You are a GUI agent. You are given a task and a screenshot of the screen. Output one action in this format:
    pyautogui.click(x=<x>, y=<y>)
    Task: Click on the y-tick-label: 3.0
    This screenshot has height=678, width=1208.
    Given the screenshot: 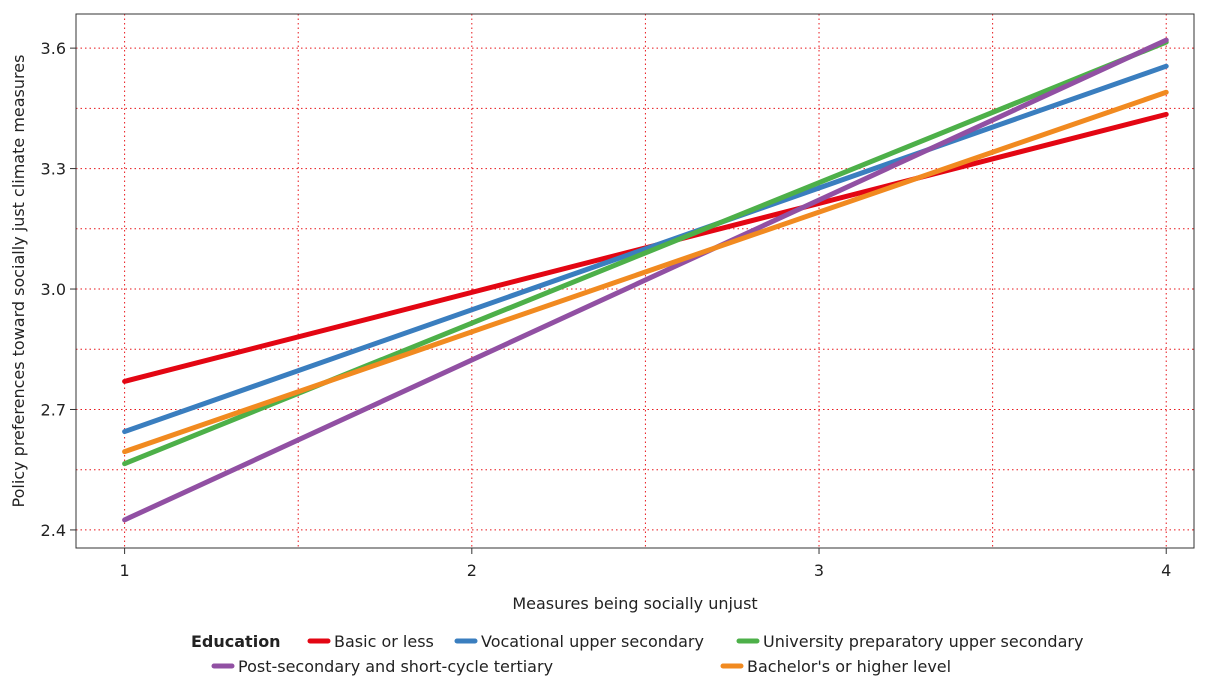 What is the action you would take?
    pyautogui.click(x=53, y=289)
    